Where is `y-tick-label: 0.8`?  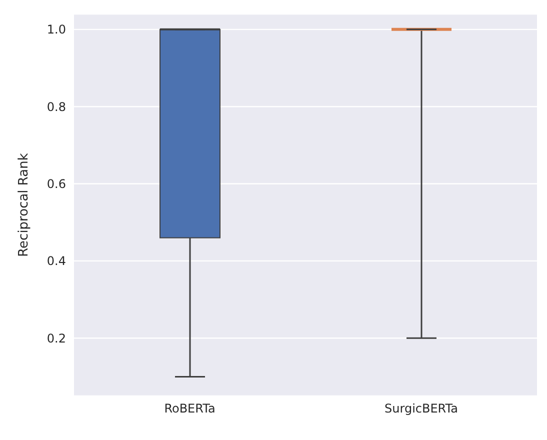 y-tick-label: 0.8 is located at coordinates (56, 107).